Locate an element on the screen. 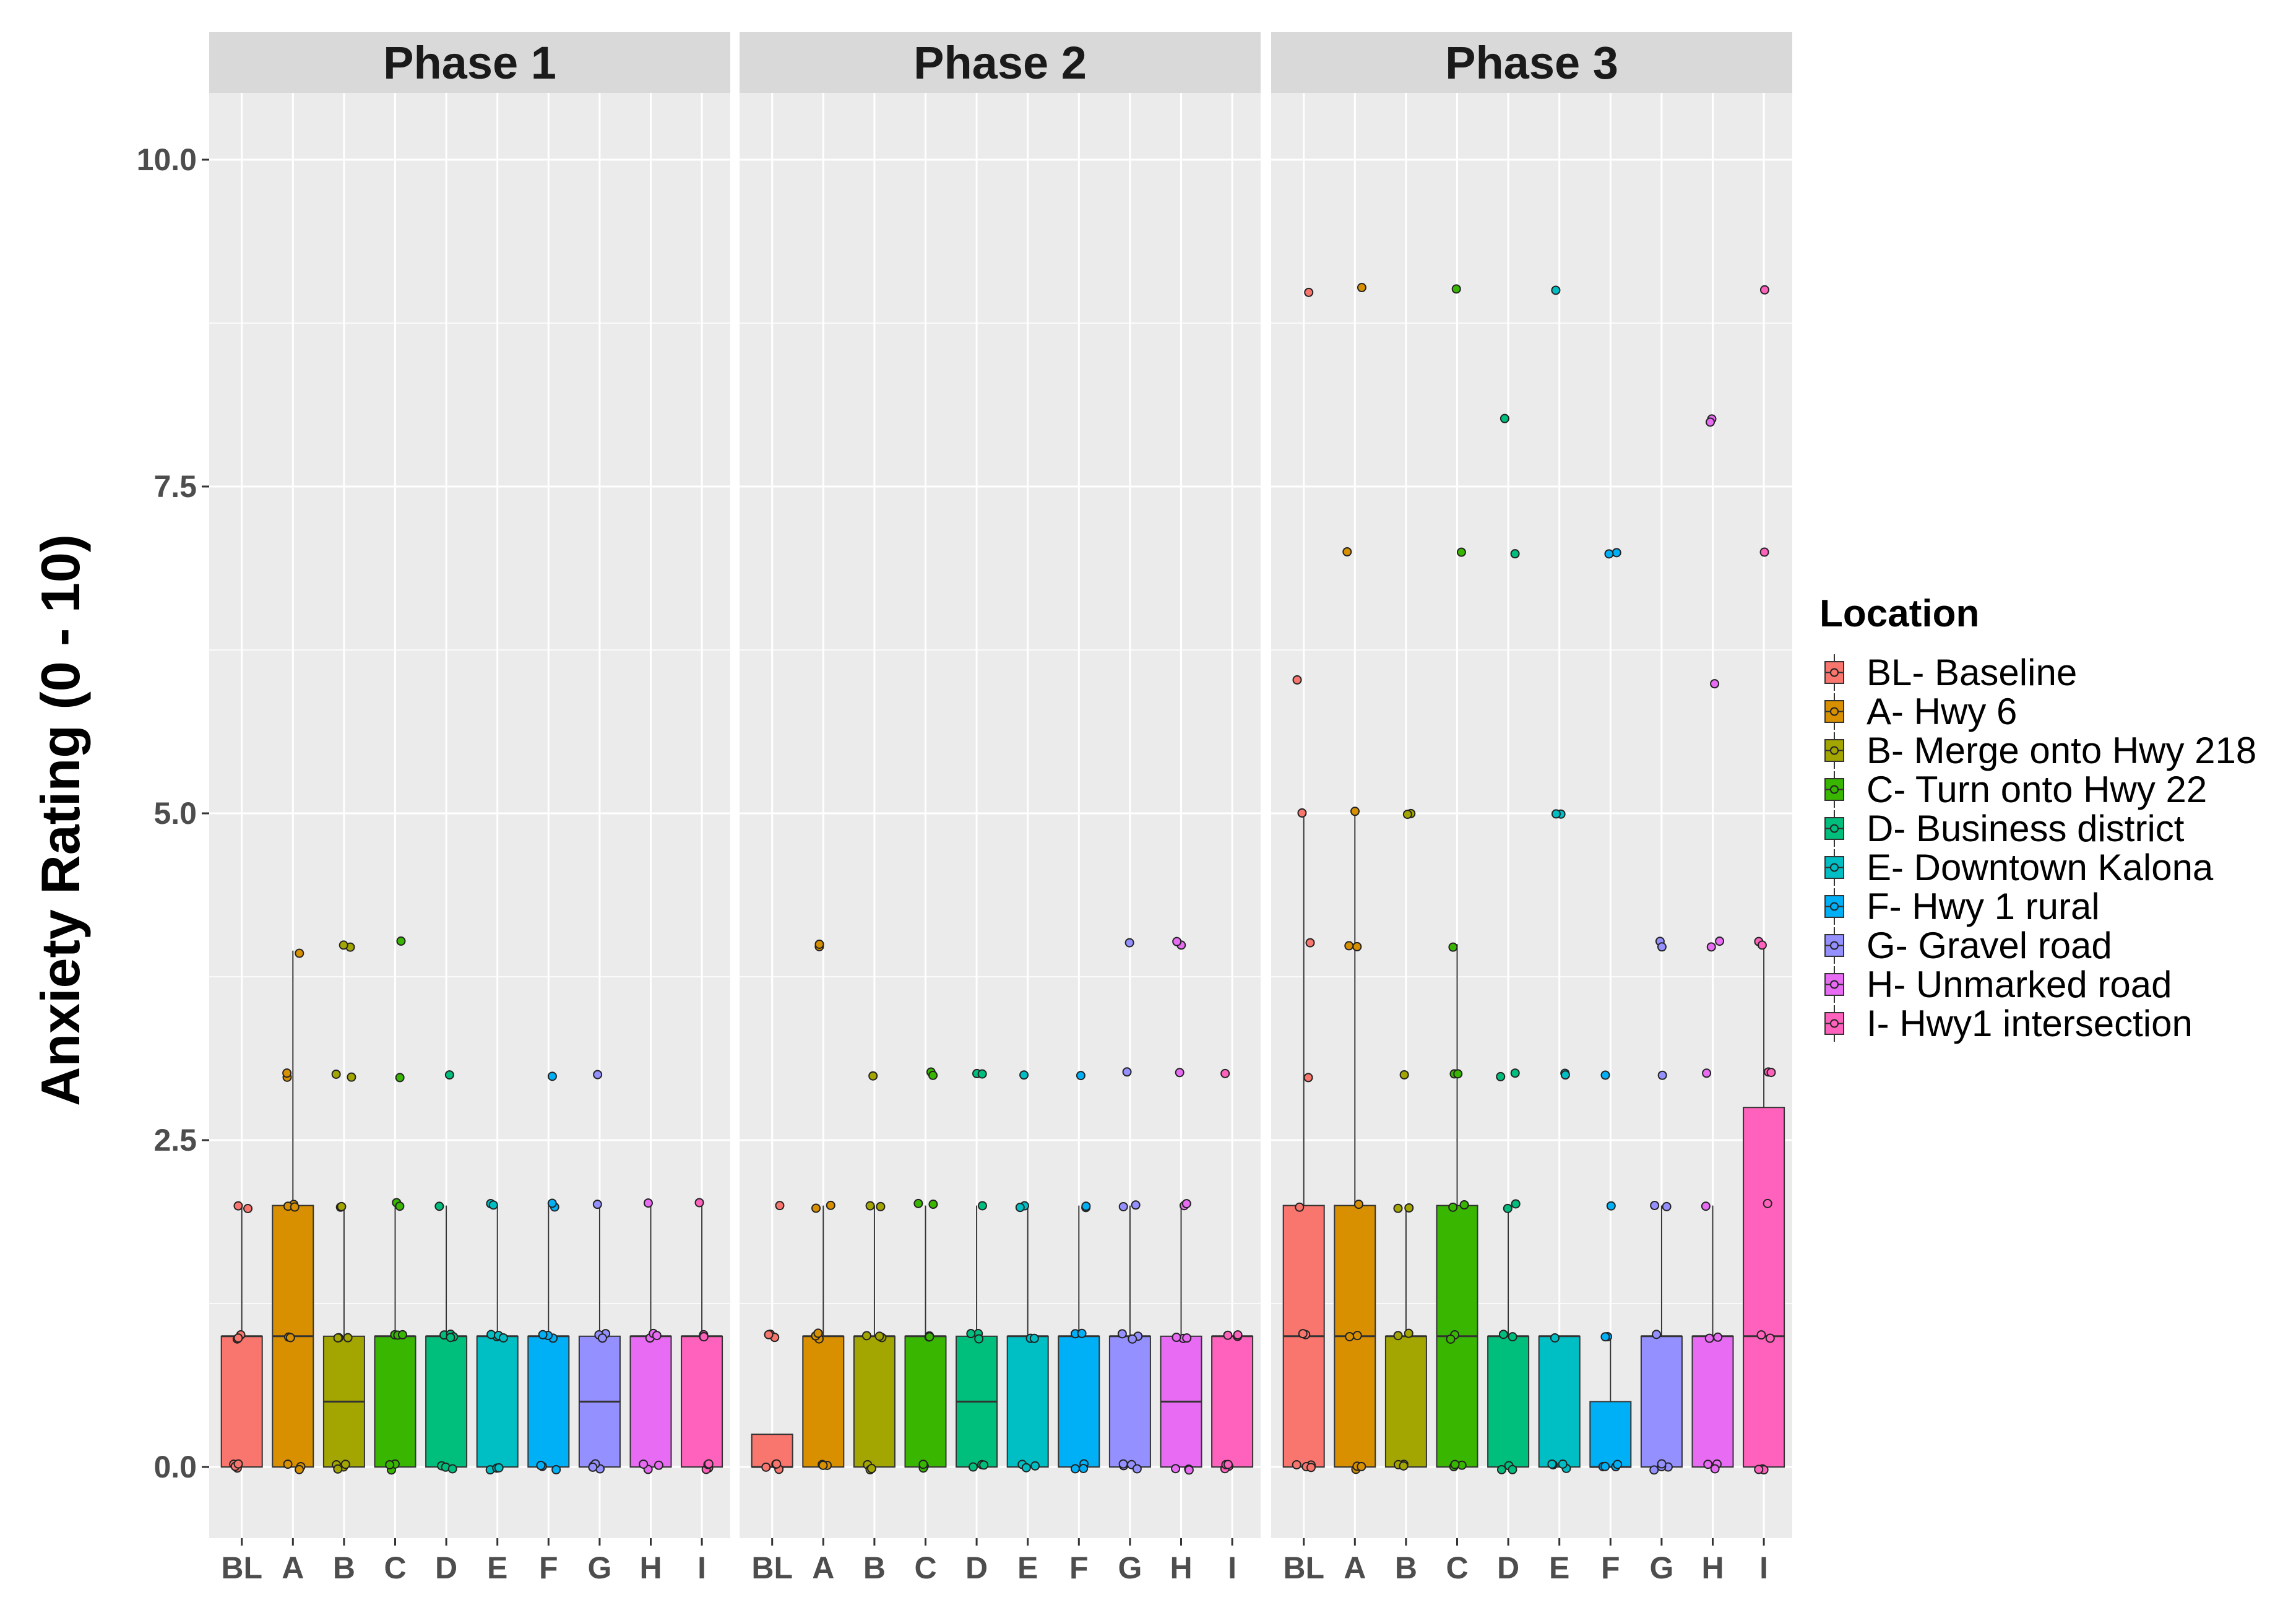  legend-label: B- Merge onto Hwy 218 is located at coordinates (2061, 750).